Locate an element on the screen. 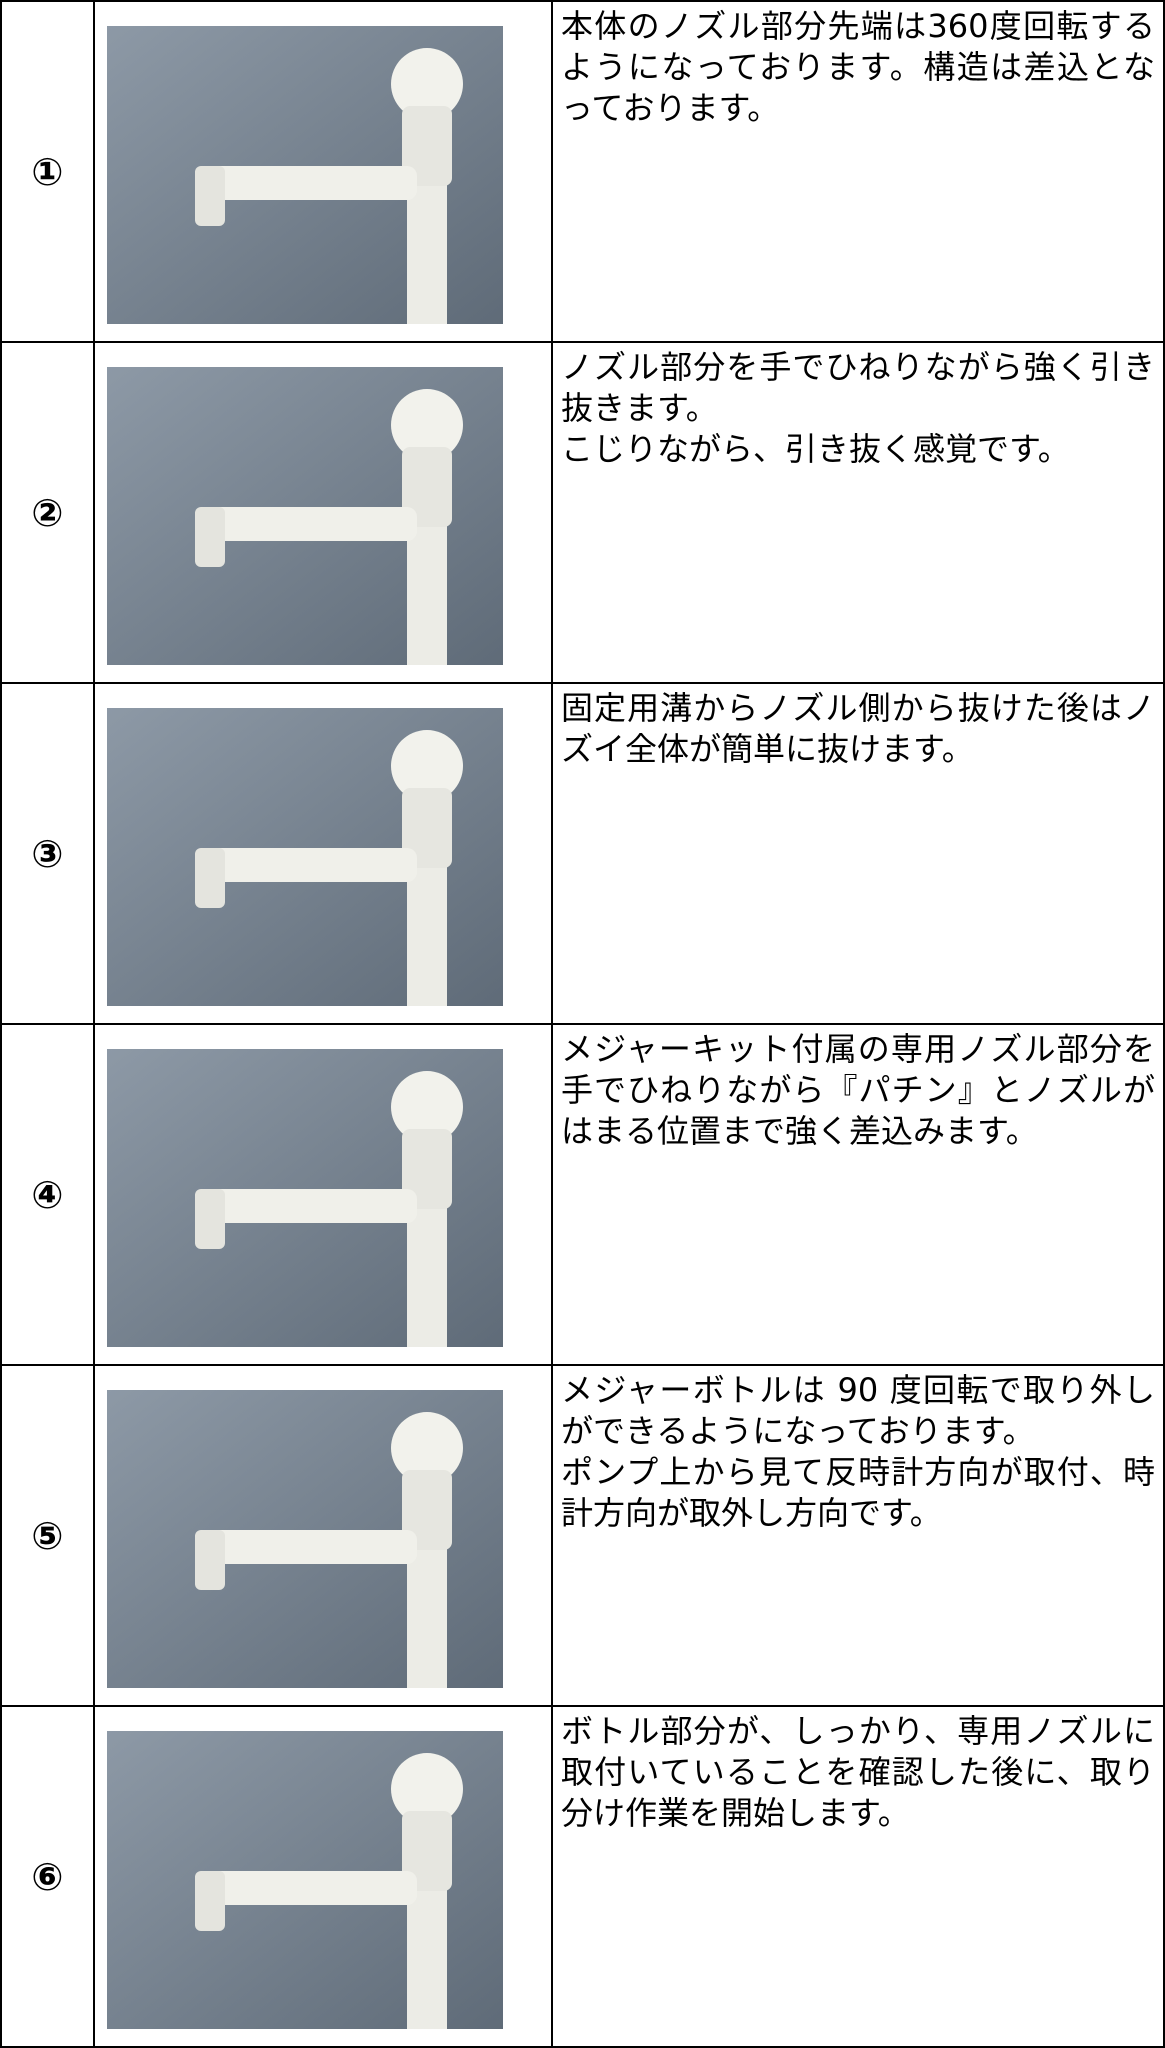 The width and height of the screenshot is (1165, 2048). step-number: ⑥ is located at coordinates (47, 1876).